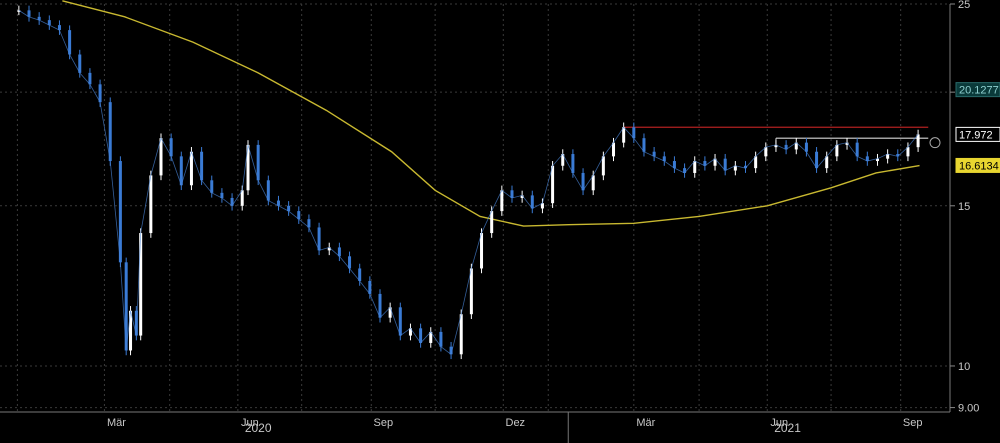  Describe the element at coordinates (516, 423) in the screenshot. I see `x-tick-label: Dez` at that location.